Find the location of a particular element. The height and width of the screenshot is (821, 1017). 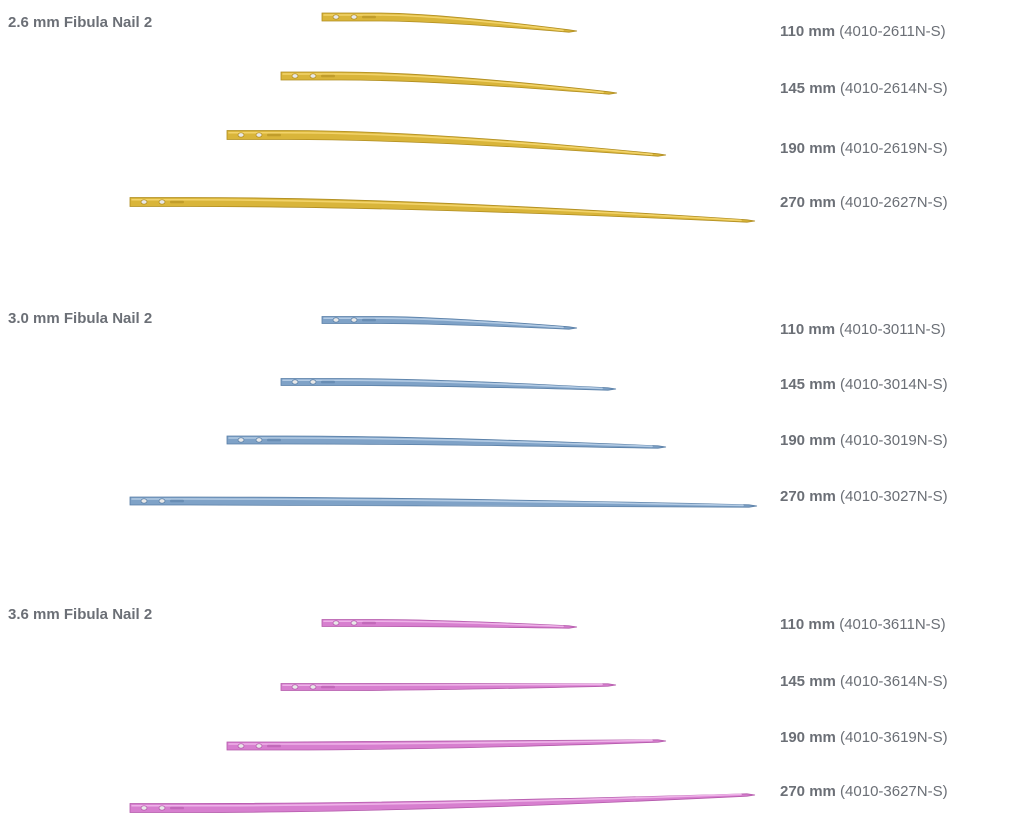

size-label: 270 mm (4010-2627N-S) is located at coordinates (864, 202).